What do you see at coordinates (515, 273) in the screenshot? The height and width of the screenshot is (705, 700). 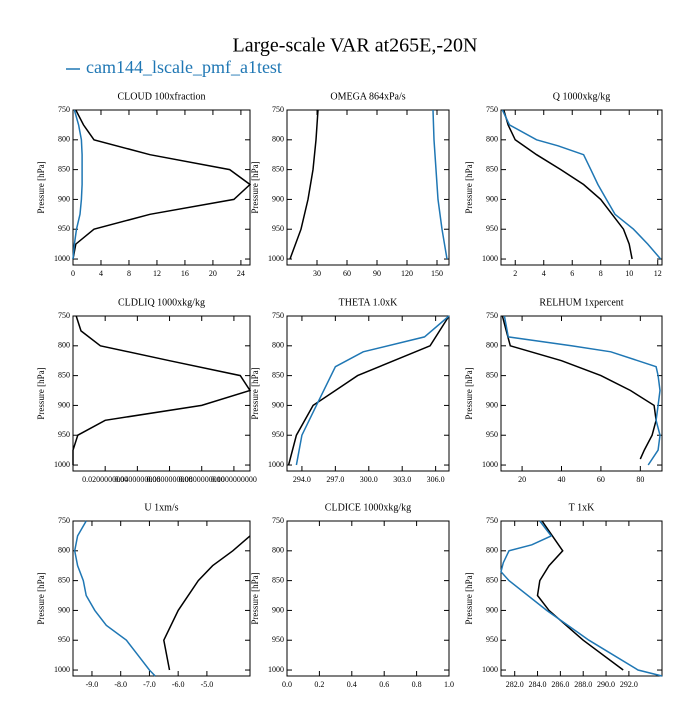 I see `x-tick-label: 2` at bounding box center [515, 273].